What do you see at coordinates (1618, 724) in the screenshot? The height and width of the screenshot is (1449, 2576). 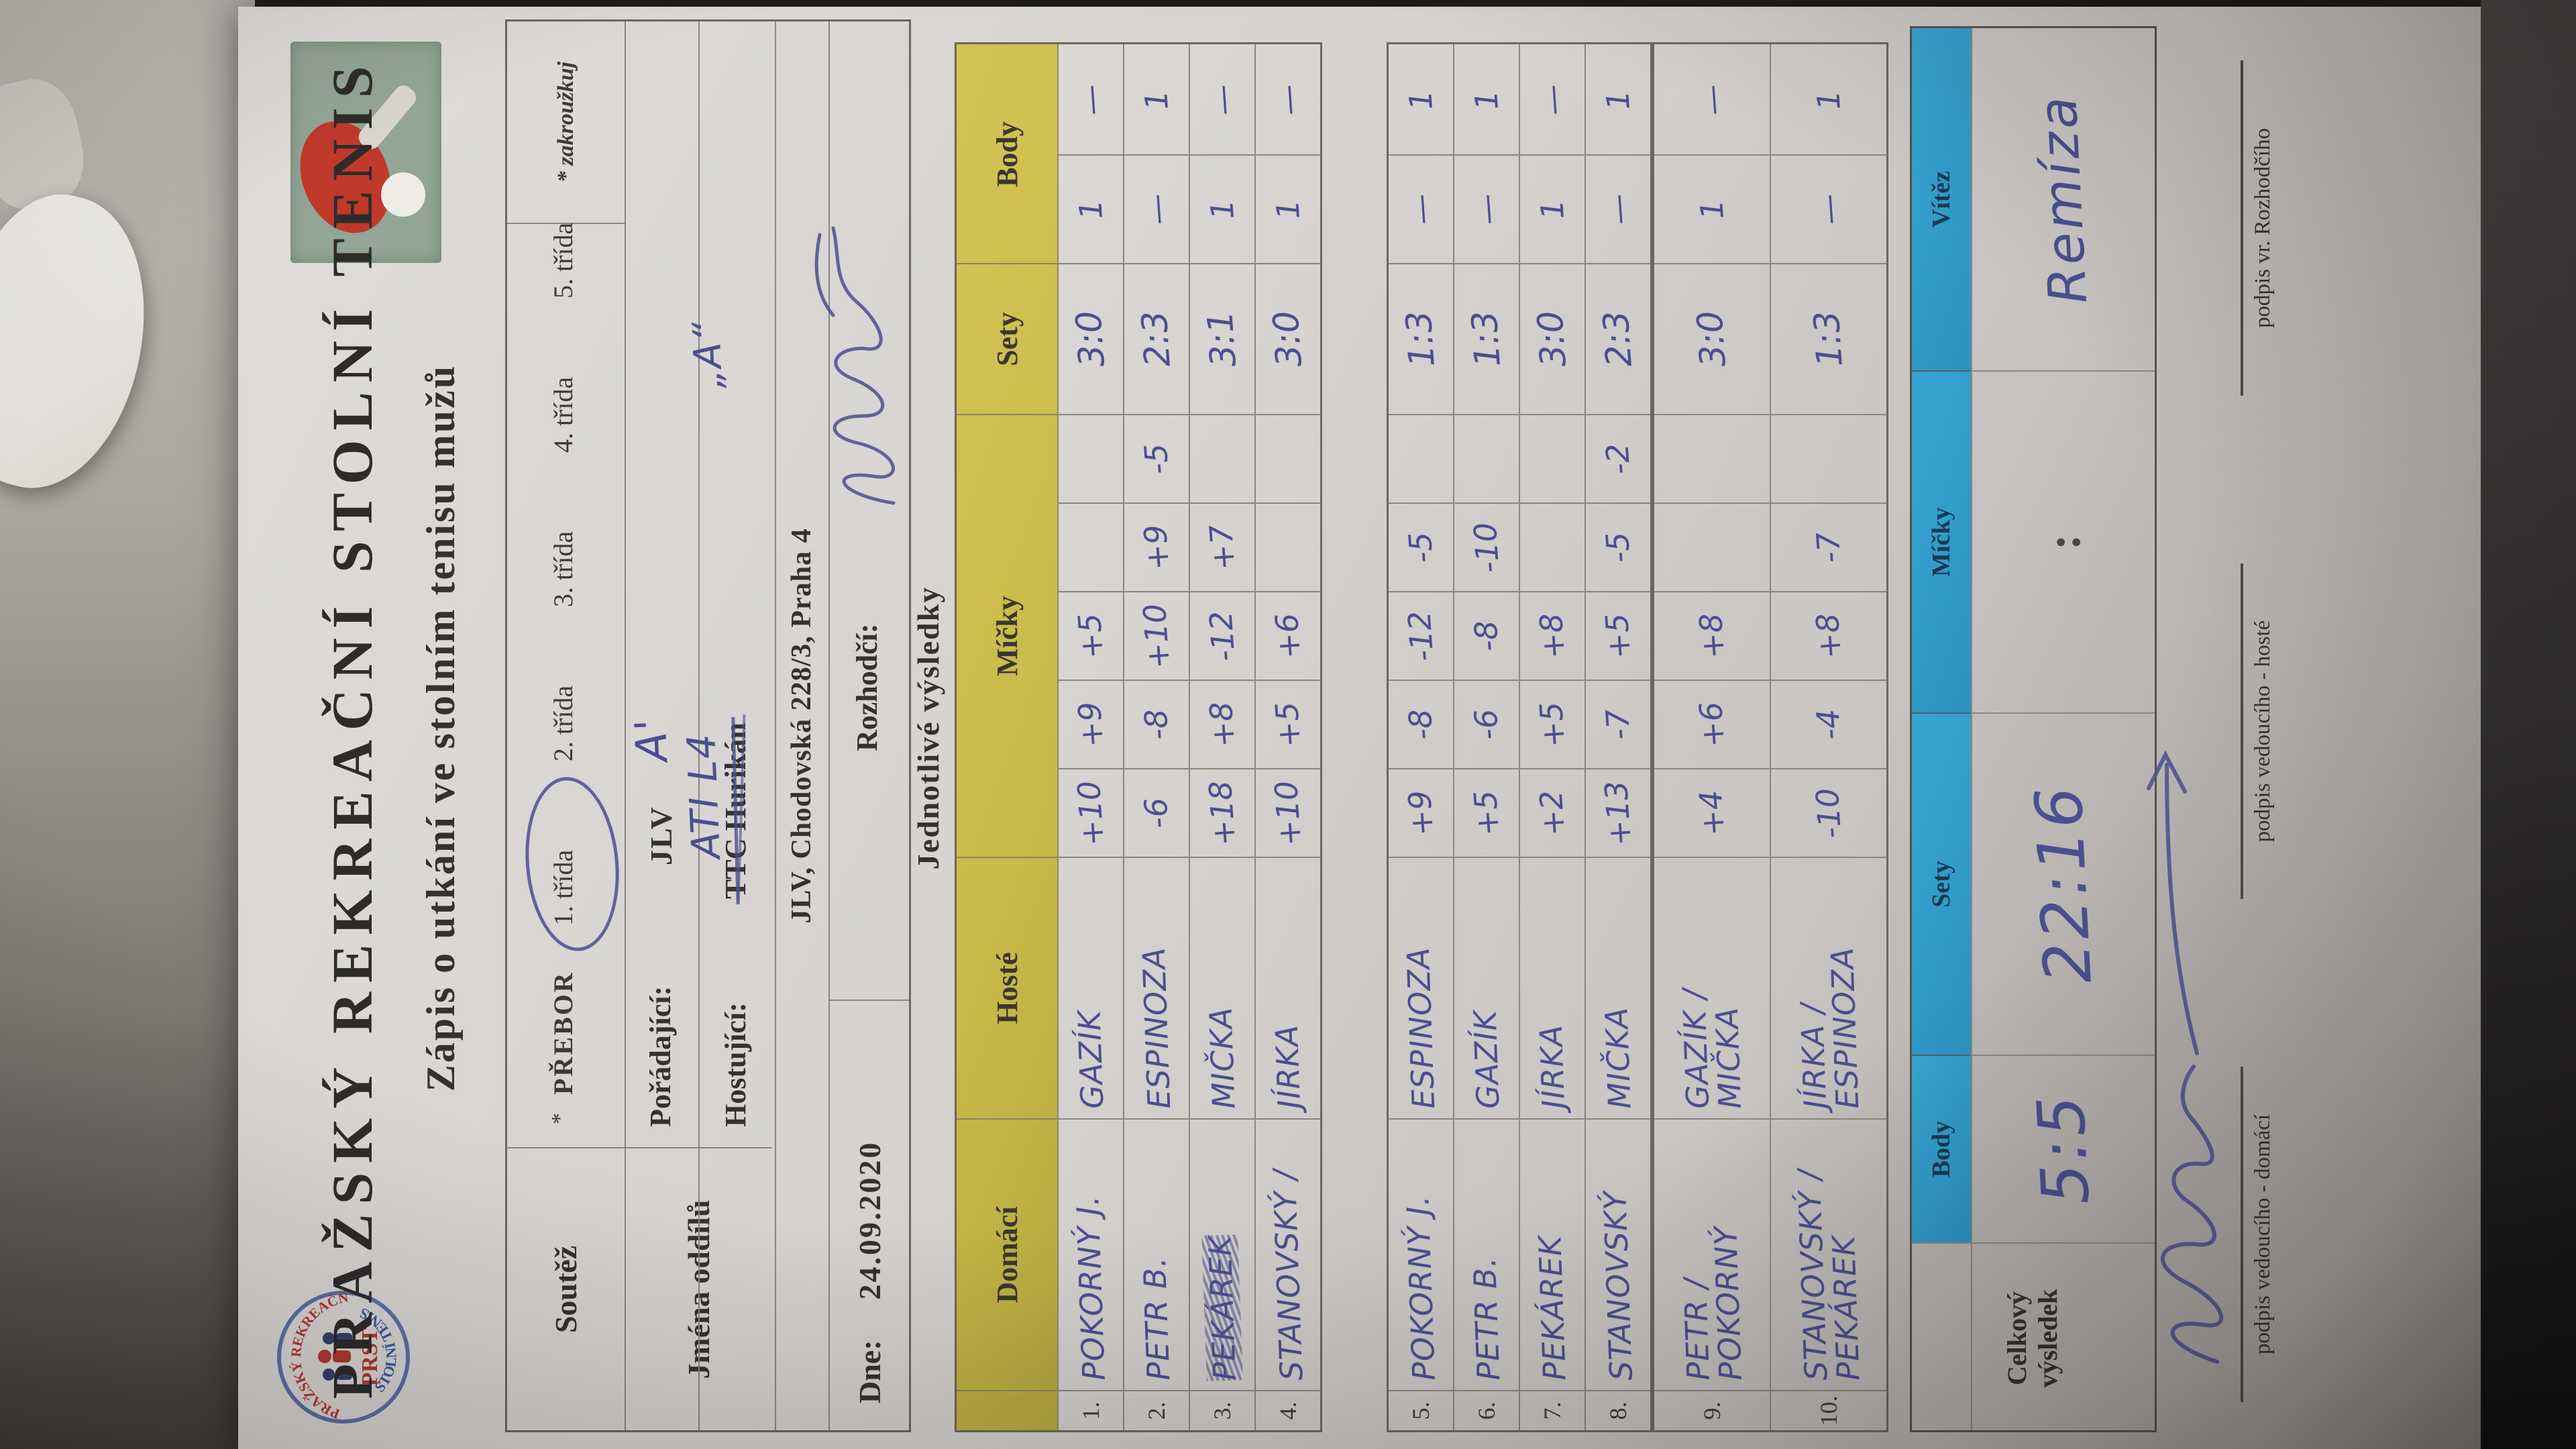 I see `set2-balls: -7` at bounding box center [1618, 724].